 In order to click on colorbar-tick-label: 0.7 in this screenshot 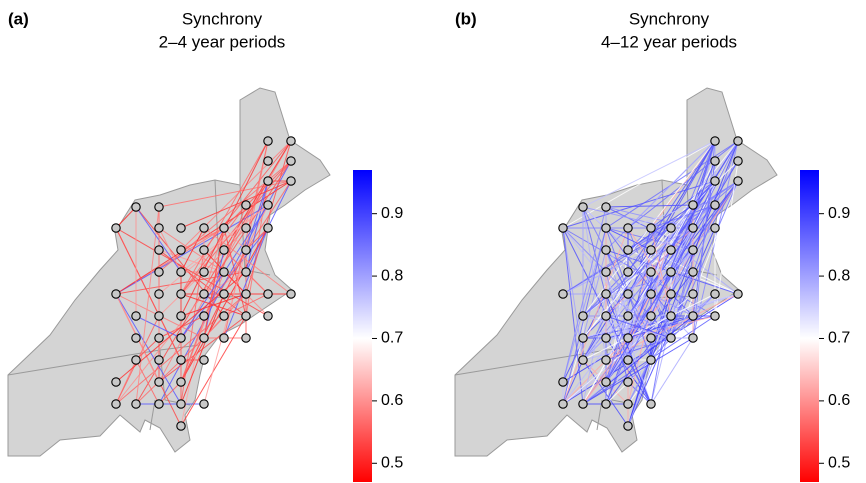, I will do `click(839, 338)`.